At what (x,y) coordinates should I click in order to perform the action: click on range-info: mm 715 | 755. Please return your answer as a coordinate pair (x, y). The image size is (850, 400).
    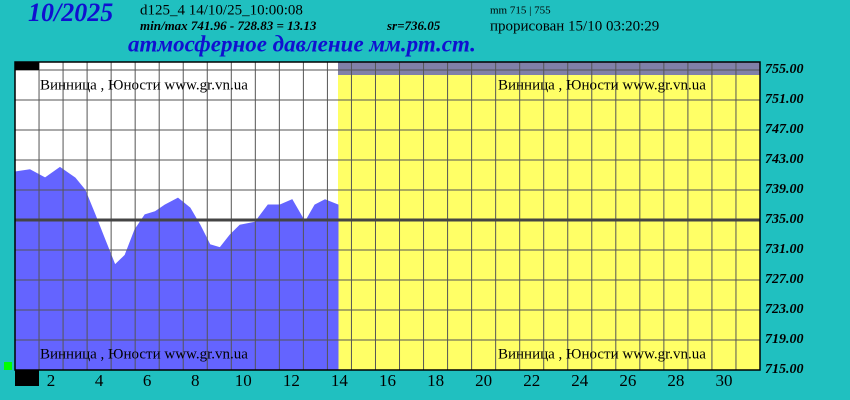
    Looking at the image, I should click on (520, 11).